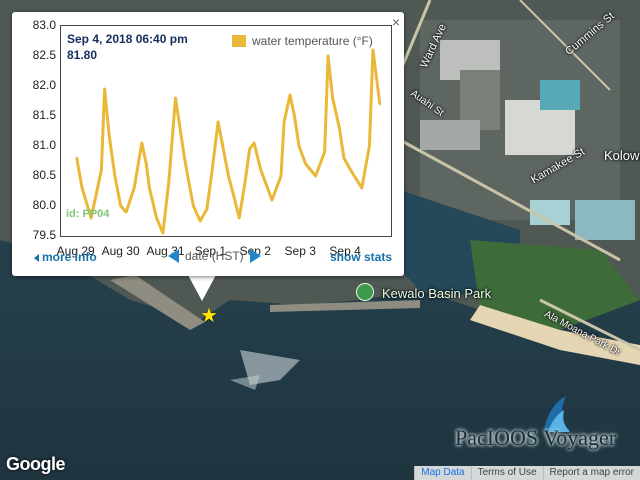 The height and width of the screenshot is (480, 640). What do you see at coordinates (44, 115) in the screenshot?
I see `y-tick-label: 81.5` at bounding box center [44, 115].